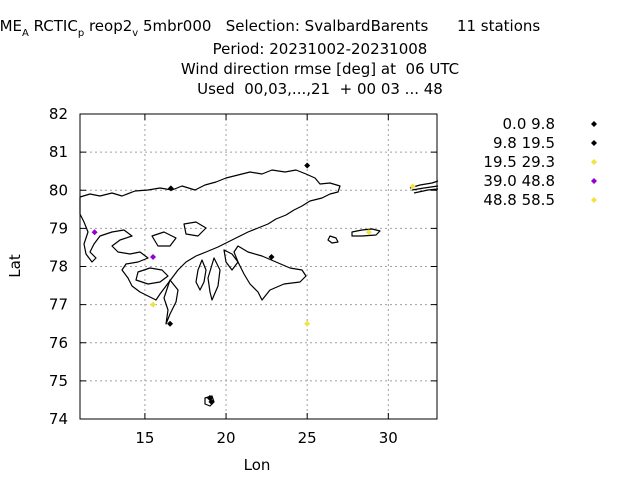 The height and width of the screenshot is (480, 640). Describe the element at coordinates (144, 438) in the screenshot. I see `x-tick-label: 15` at that location.